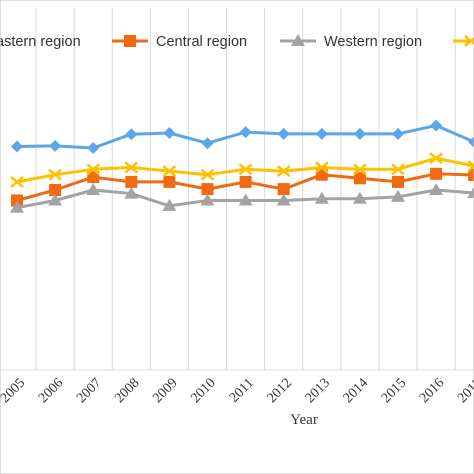 This screenshot has width=474, height=474. Describe the element at coordinates (432, 391) in the screenshot. I see `x-tick-label: 2016` at that location.